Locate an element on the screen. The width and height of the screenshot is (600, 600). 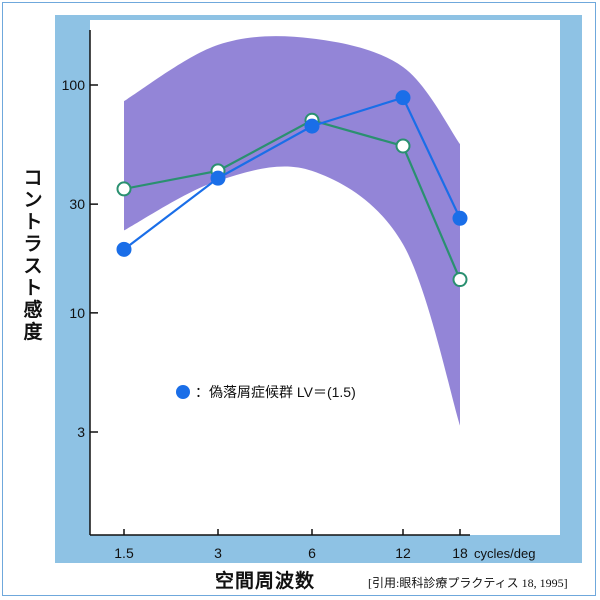
citation: [引用:眼科診療プラクティス 18, 1995] is located at coordinates (468, 583).